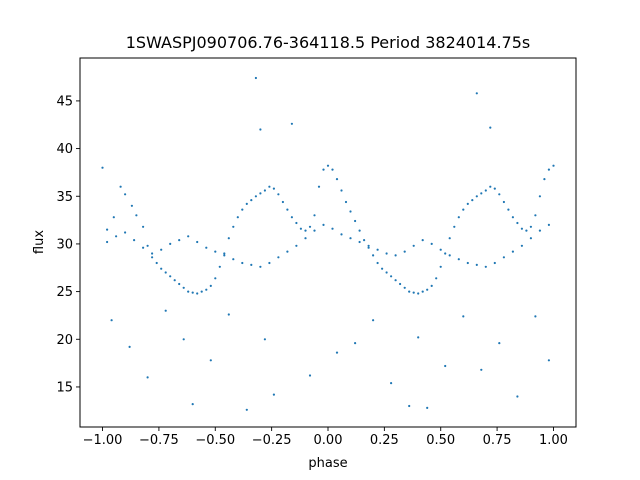 The width and height of the screenshot is (640, 480). Describe the element at coordinates (497, 440) in the screenshot. I see `x-tick-label: 0.75` at that location.